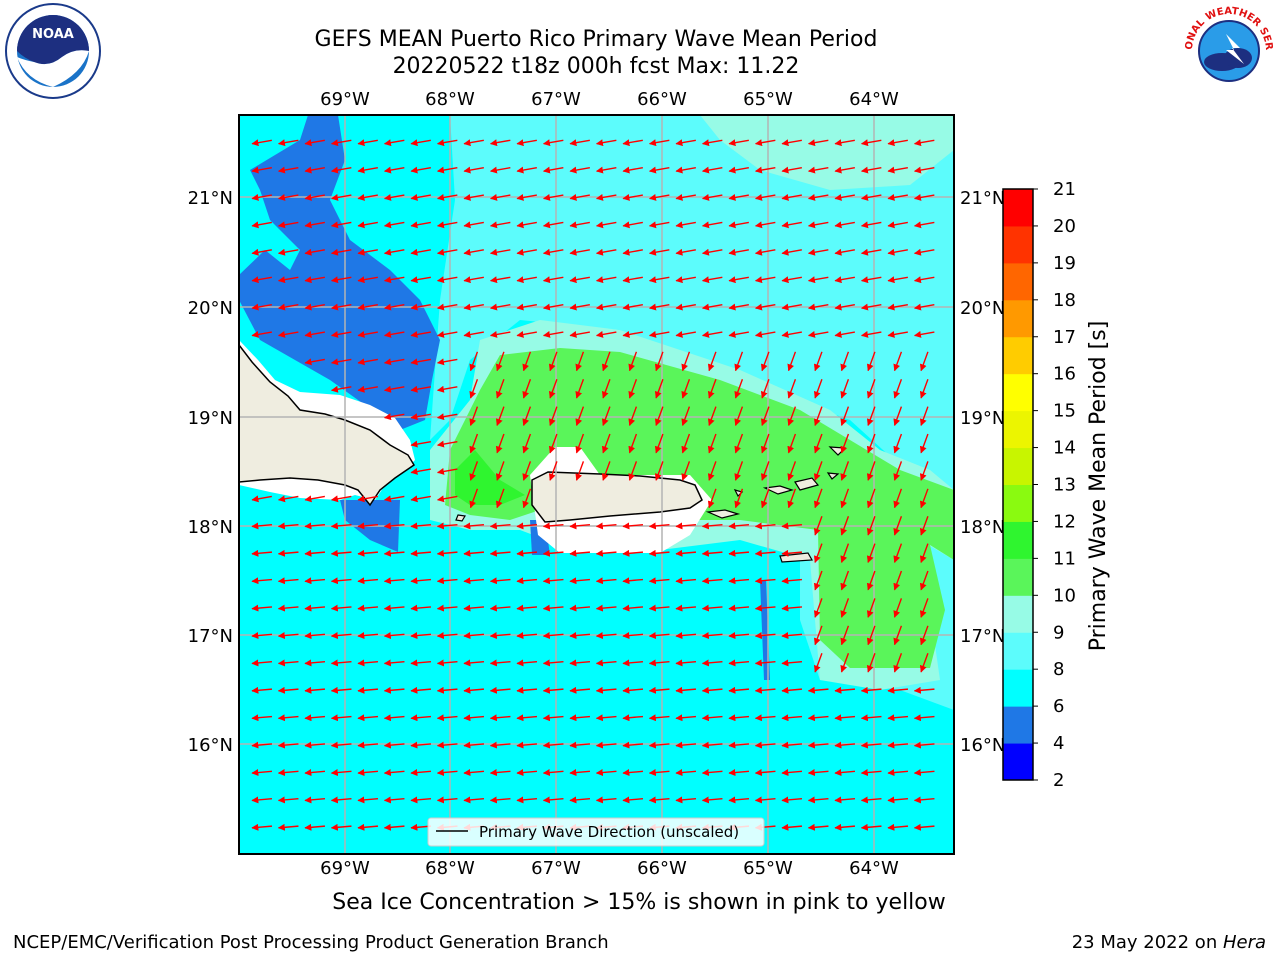  I want to click on colorbar: 2 4 6 8 9 10 11 12 13 14 15 16 17 18 19 20 21, so click(1039, 485).